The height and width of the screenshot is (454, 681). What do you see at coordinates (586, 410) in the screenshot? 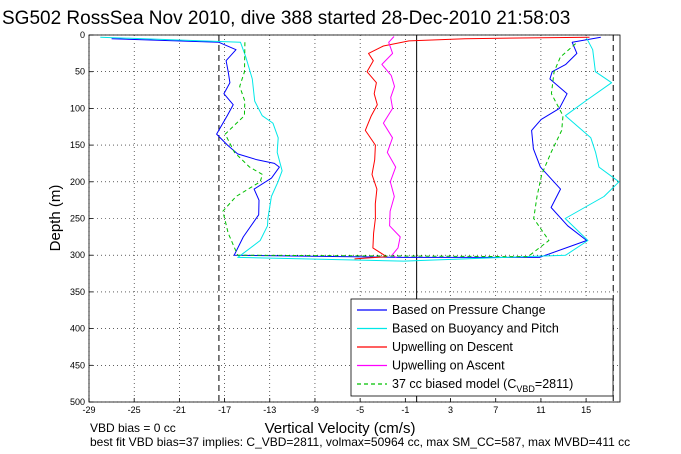
I see `x-tick-label: 15` at bounding box center [586, 410].